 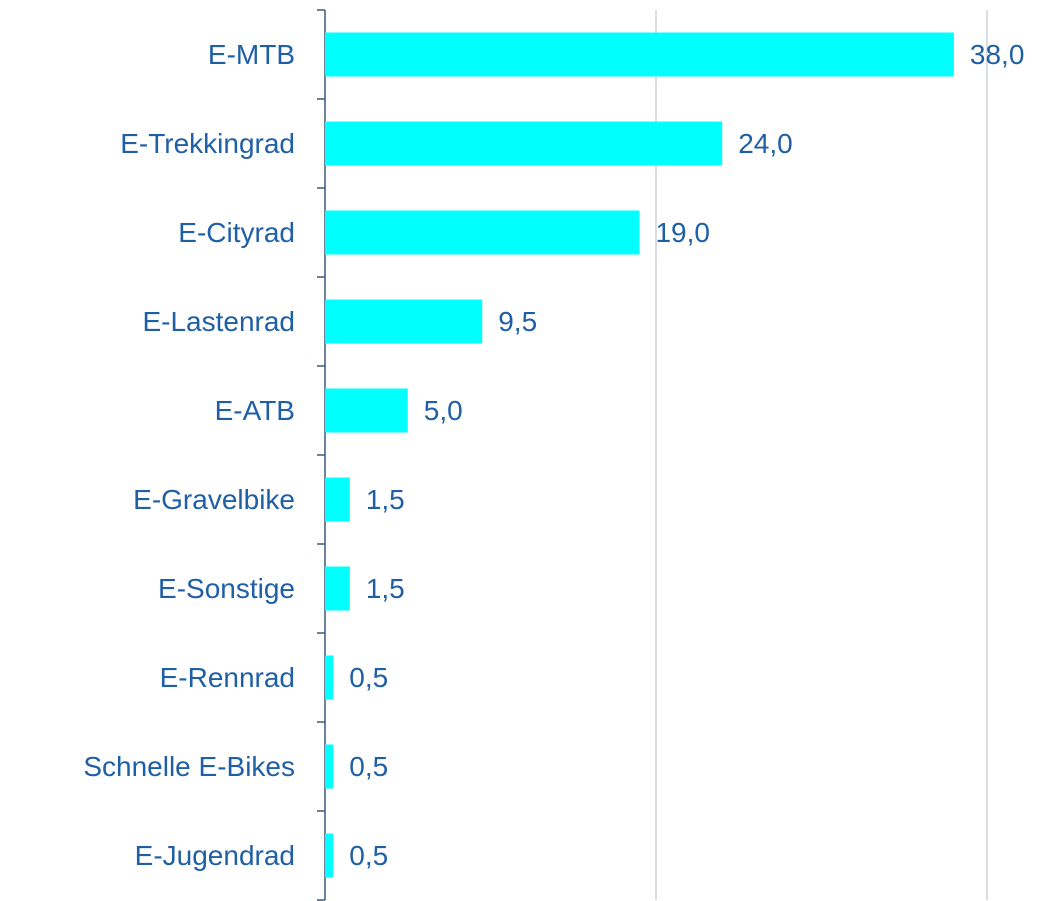 I want to click on y-tick-label: E-ATB, so click(x=255, y=410).